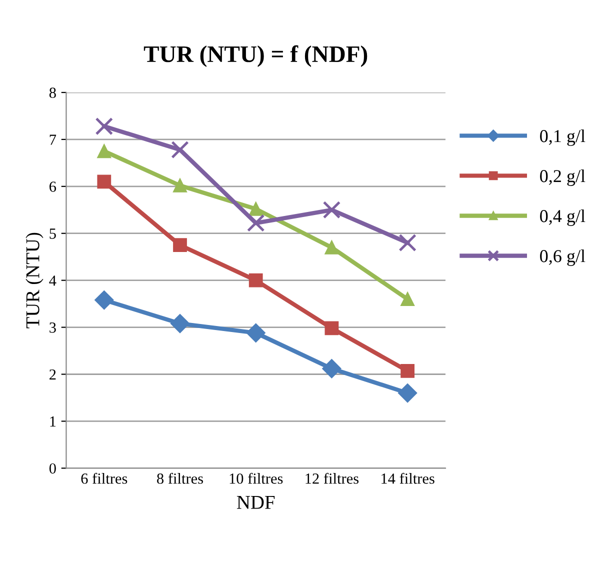  Describe the element at coordinates (408, 478) in the screenshot. I see `x-tick-label: 14 filtres` at that location.